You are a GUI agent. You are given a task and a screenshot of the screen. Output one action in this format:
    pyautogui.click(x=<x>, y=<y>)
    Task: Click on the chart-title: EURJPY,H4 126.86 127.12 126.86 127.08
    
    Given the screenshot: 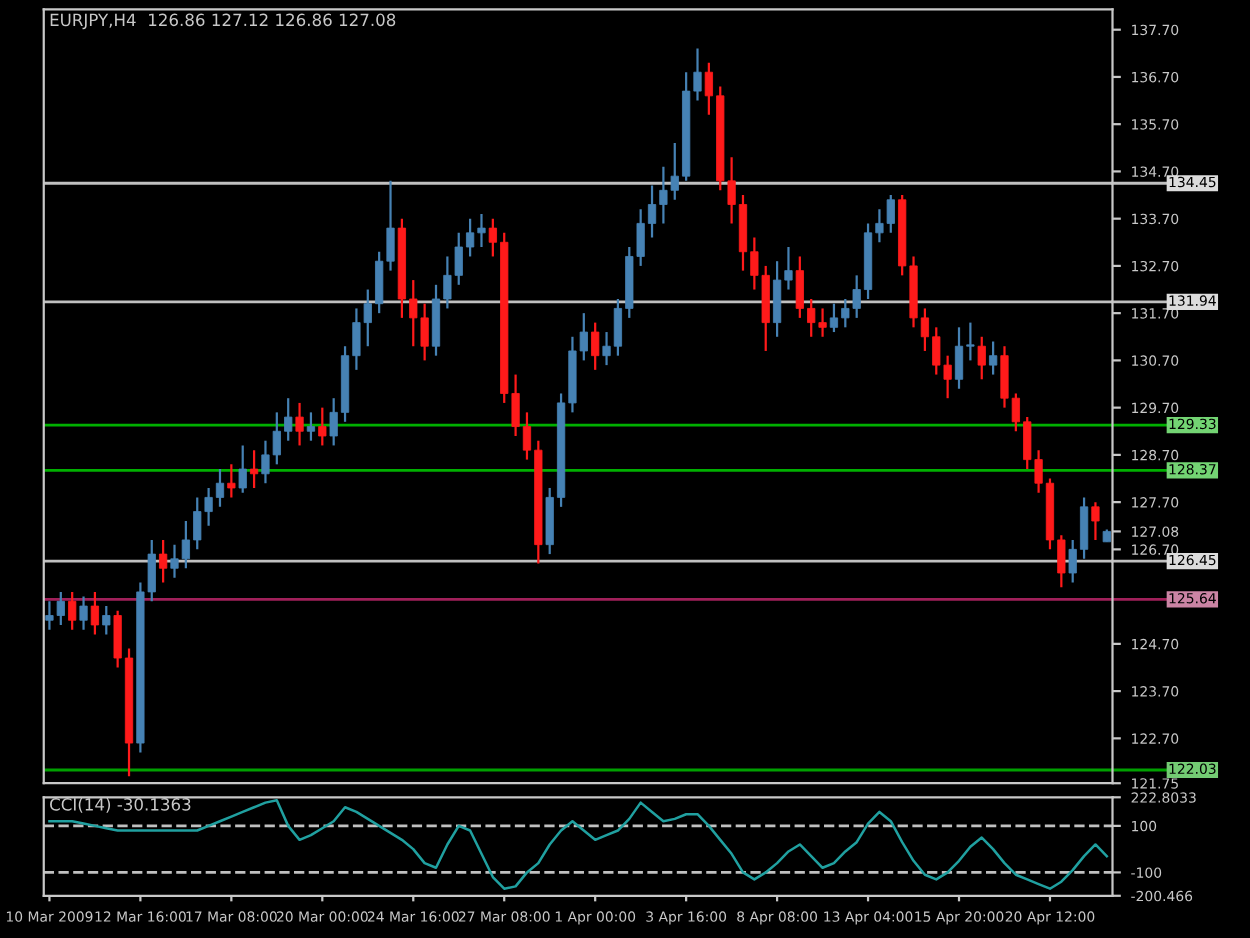 What is the action you would take?
    pyautogui.click(x=223, y=21)
    